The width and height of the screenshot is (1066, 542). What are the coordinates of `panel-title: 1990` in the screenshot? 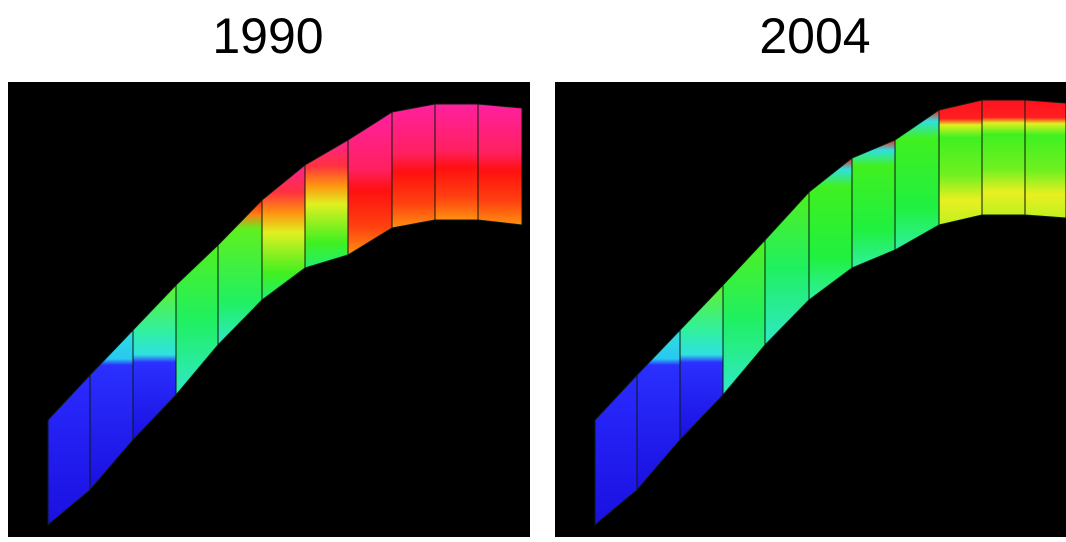 It's located at (267, 36).